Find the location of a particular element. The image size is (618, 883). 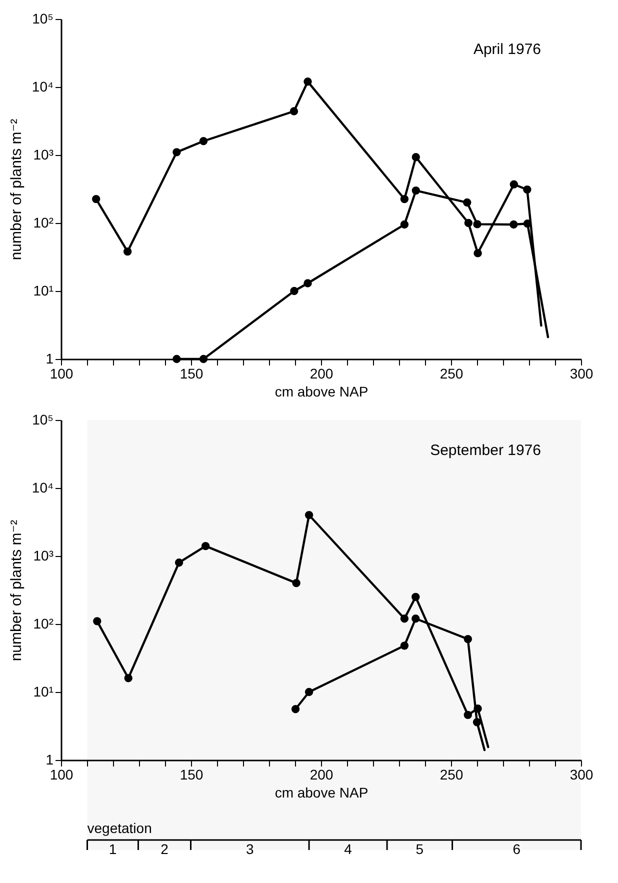

text: April 1976 is located at coordinates (507, 49).